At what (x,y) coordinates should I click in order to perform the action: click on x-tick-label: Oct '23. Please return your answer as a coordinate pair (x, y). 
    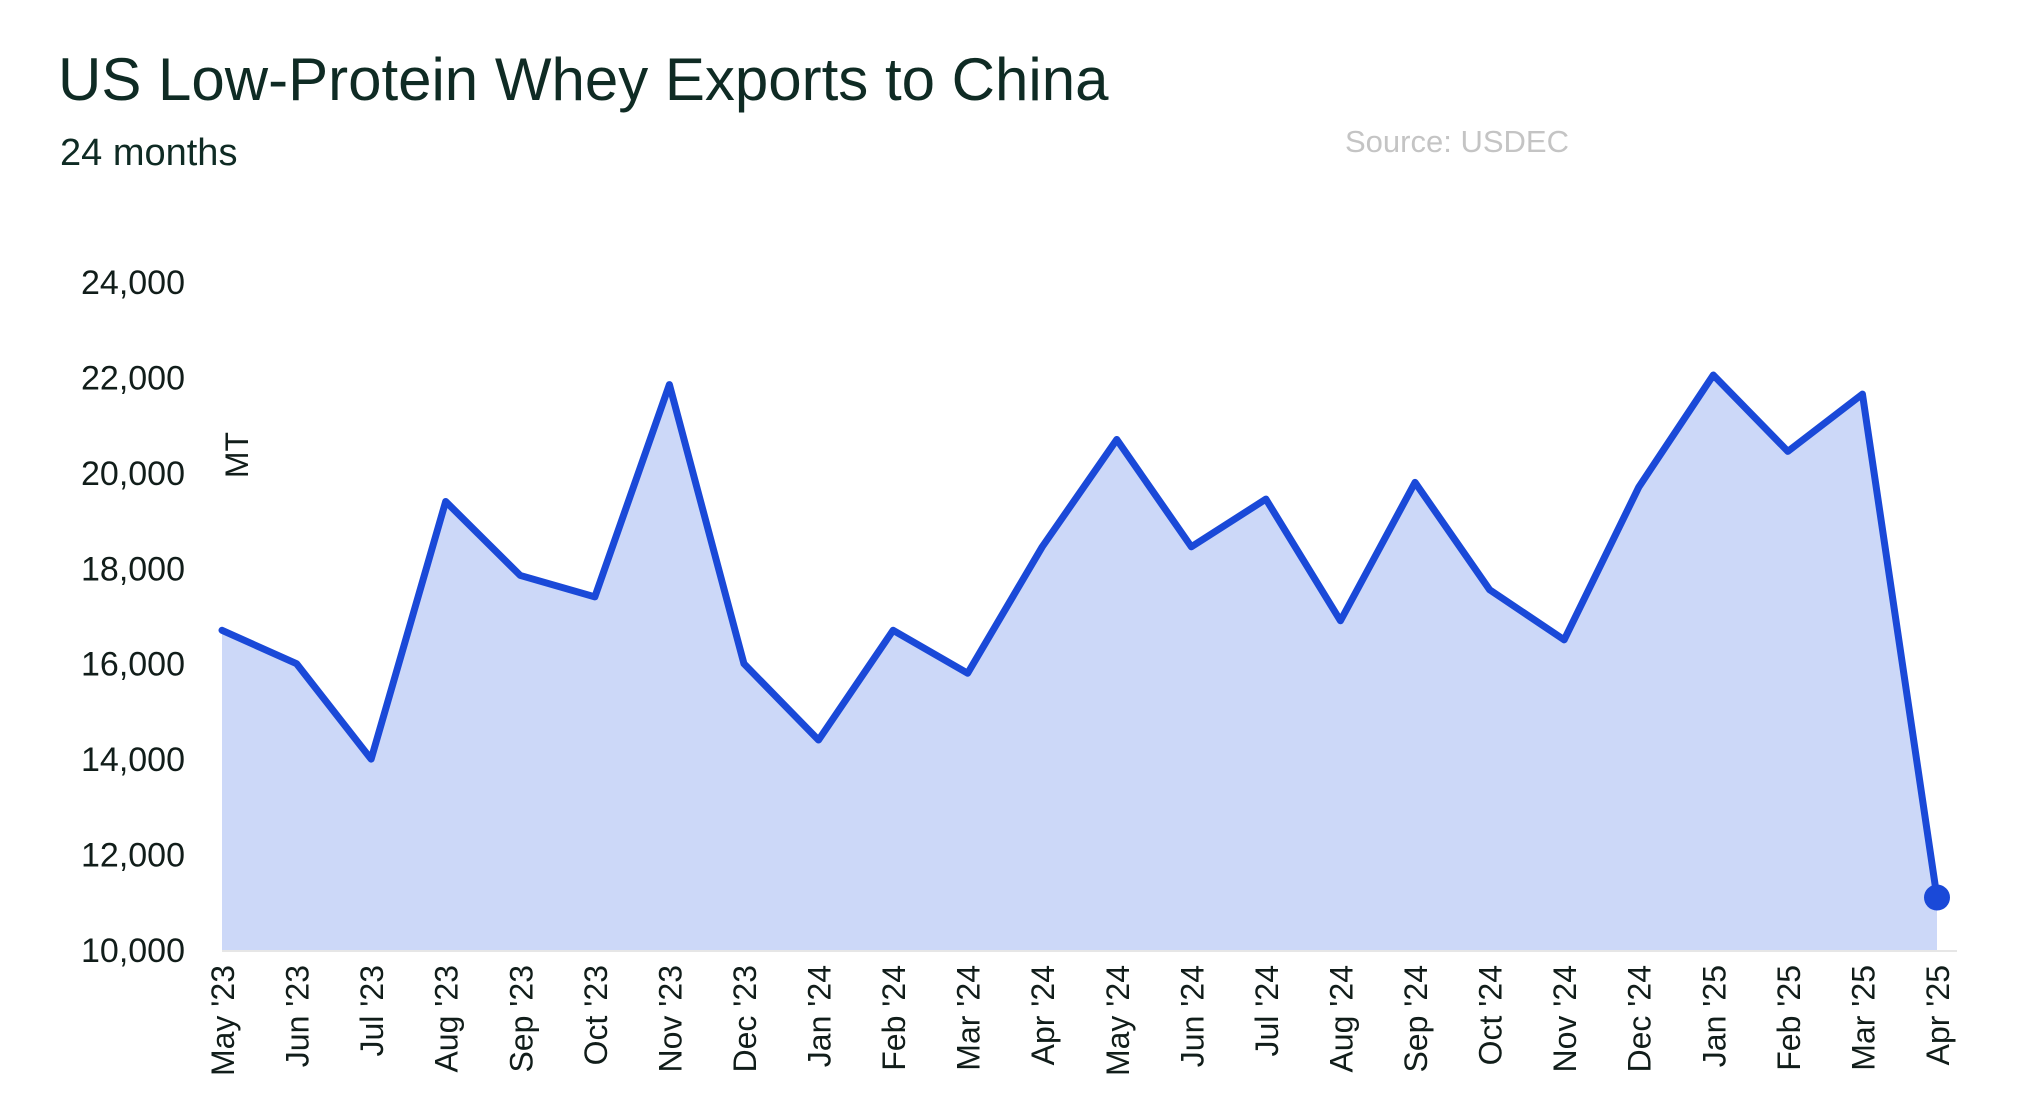
    Looking at the image, I should click on (596, 1015).